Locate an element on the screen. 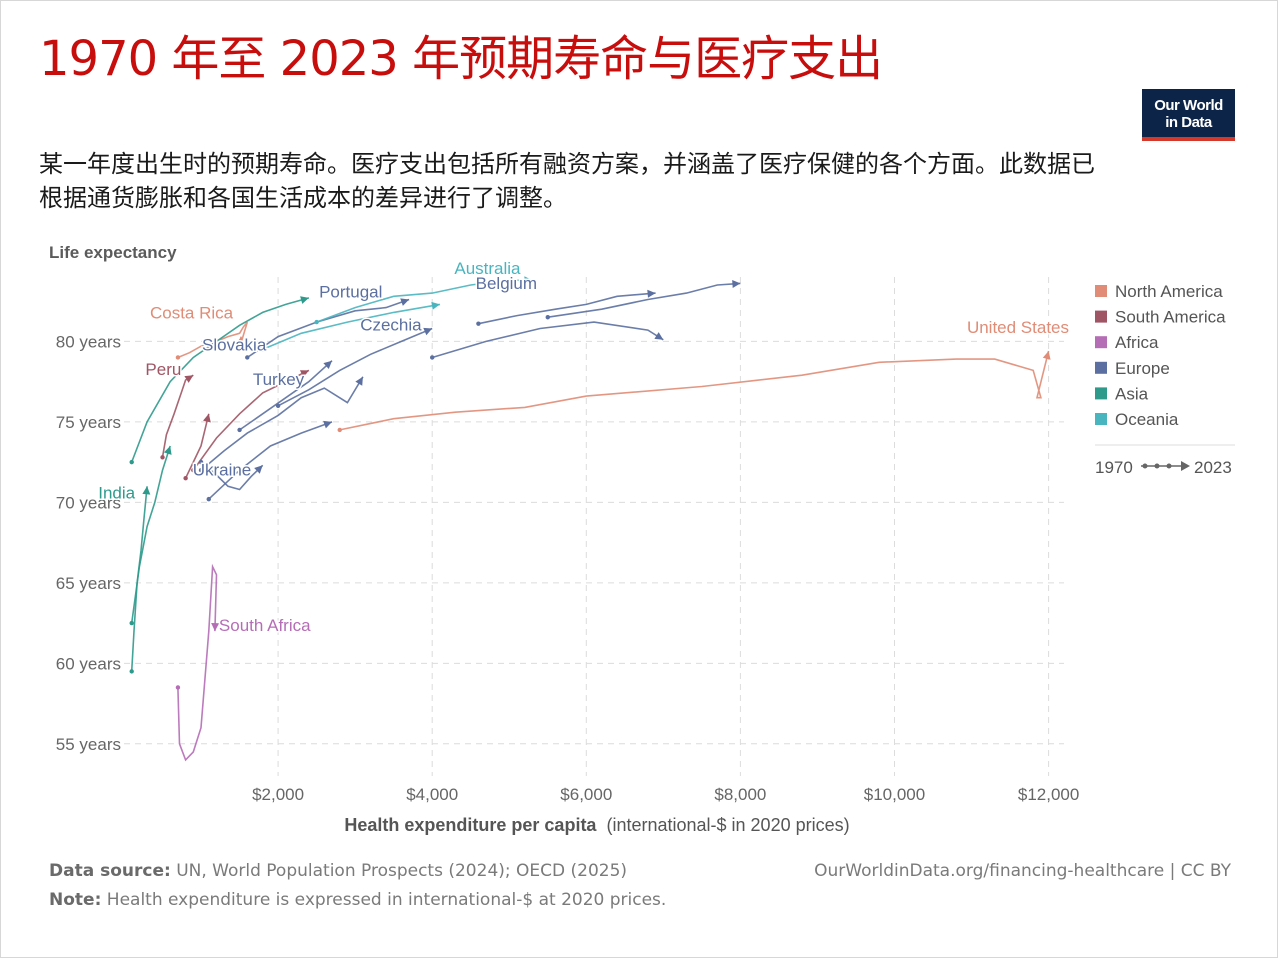 The image size is (1280, 960). series-label: Costa Rica is located at coordinates (191, 313).